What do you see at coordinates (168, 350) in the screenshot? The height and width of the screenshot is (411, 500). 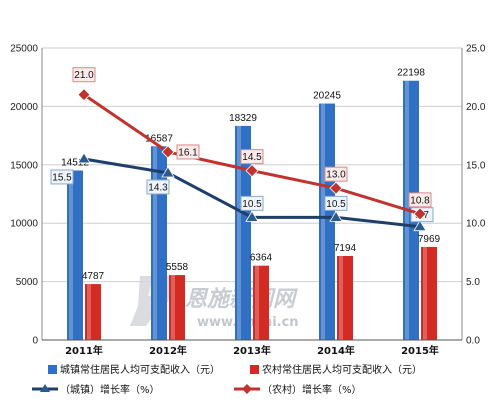 I see `x-tick-label: 2012年` at bounding box center [168, 350].